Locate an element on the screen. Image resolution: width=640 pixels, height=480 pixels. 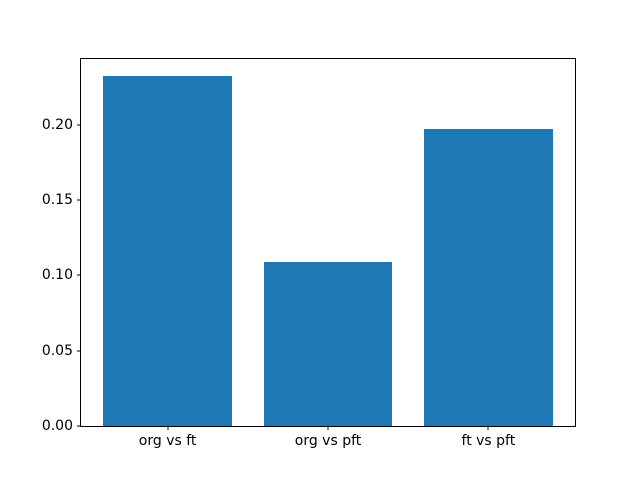
bar-org-vs-ft is located at coordinates (167, 251).